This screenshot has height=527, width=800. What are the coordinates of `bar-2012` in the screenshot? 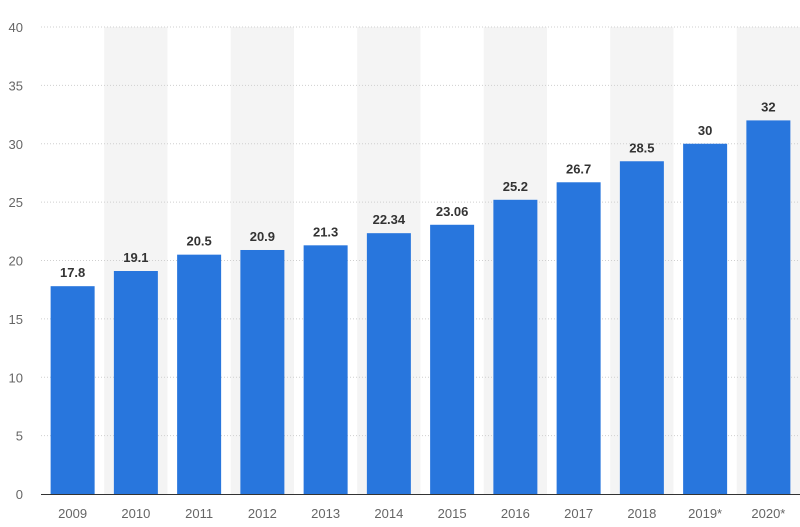 It's located at (262, 371).